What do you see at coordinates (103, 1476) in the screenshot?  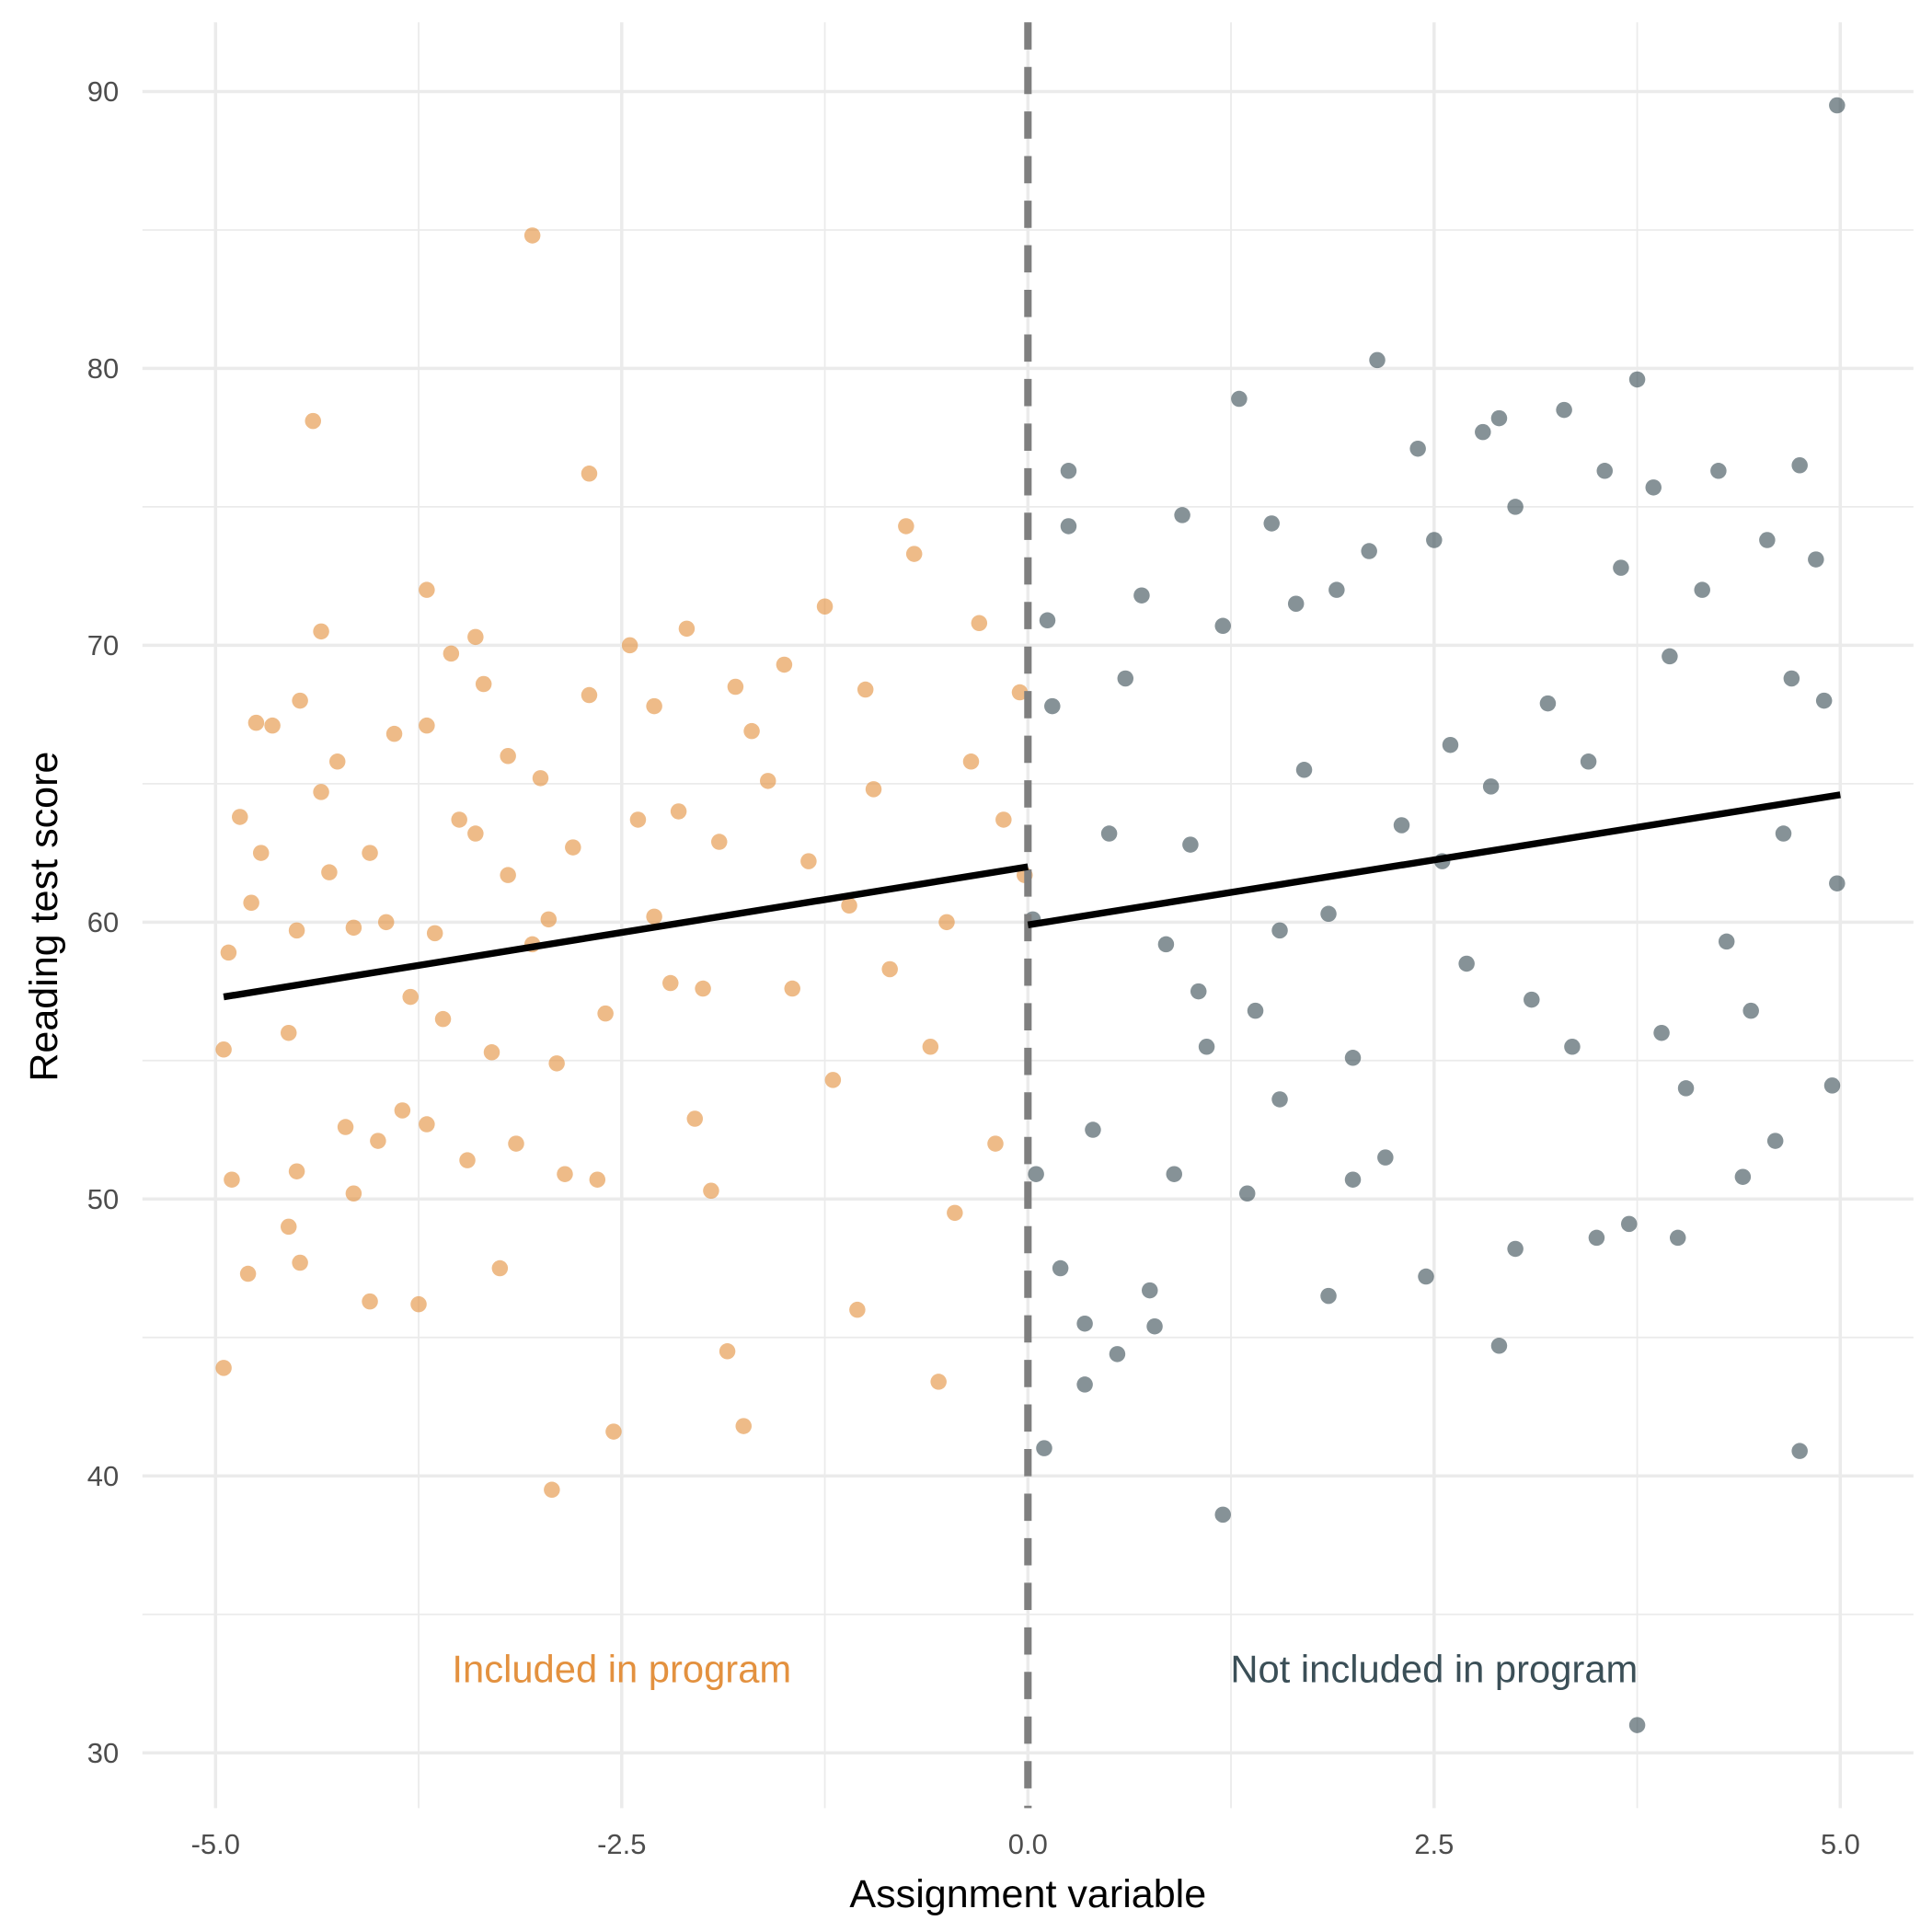 I see `y-tick-label: 40` at bounding box center [103, 1476].